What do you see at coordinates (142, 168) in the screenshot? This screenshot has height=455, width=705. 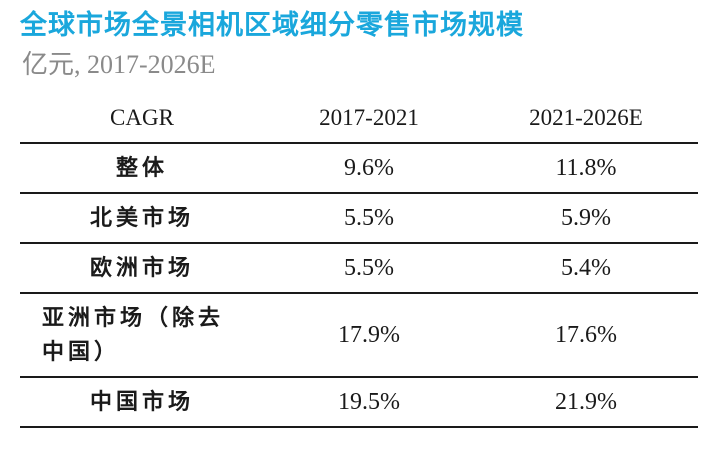 I see `row-label-overall: 整体` at bounding box center [142, 168].